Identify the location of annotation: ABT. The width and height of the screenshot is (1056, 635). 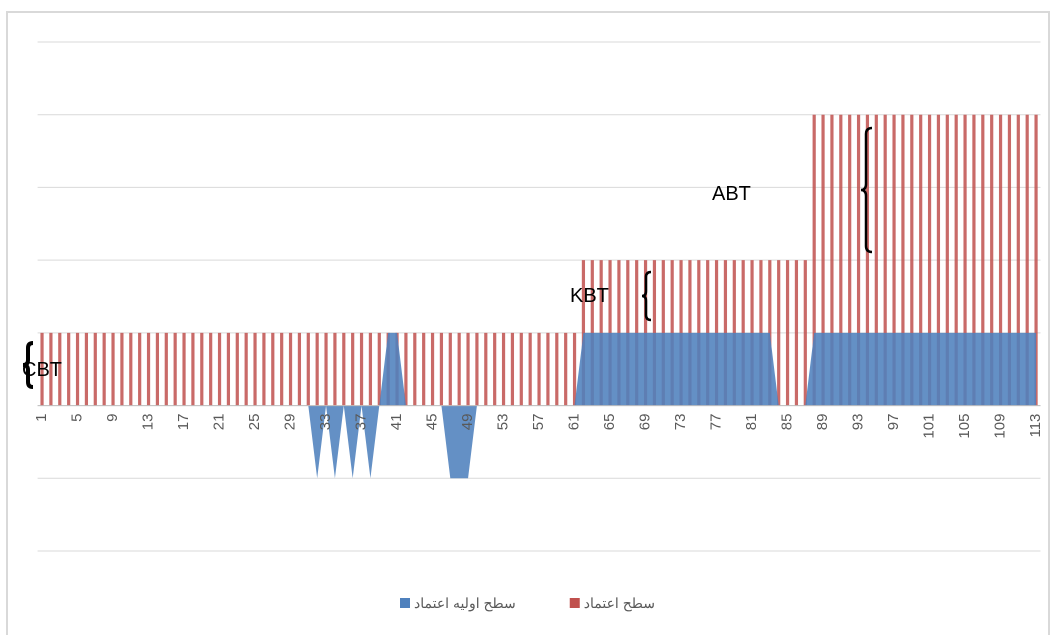
(731, 194).